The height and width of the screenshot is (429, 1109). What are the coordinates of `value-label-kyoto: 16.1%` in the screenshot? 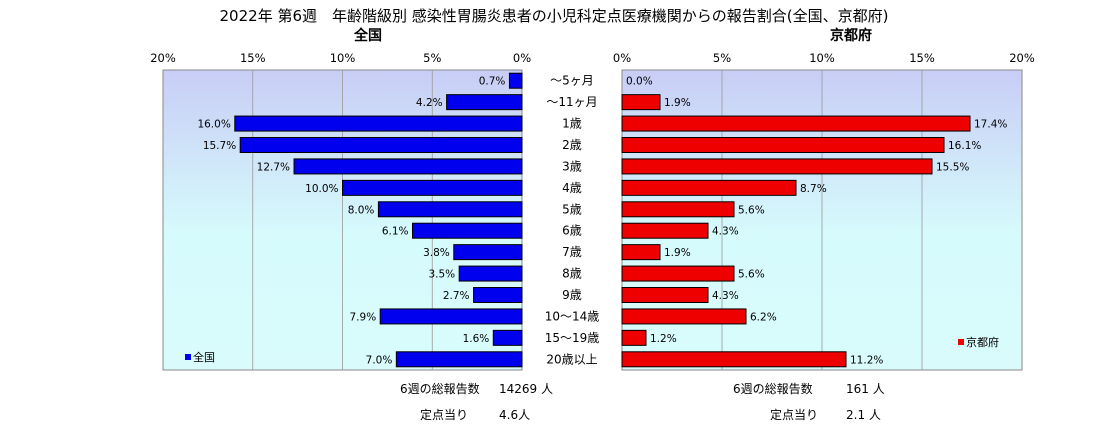 It's located at (964, 146).